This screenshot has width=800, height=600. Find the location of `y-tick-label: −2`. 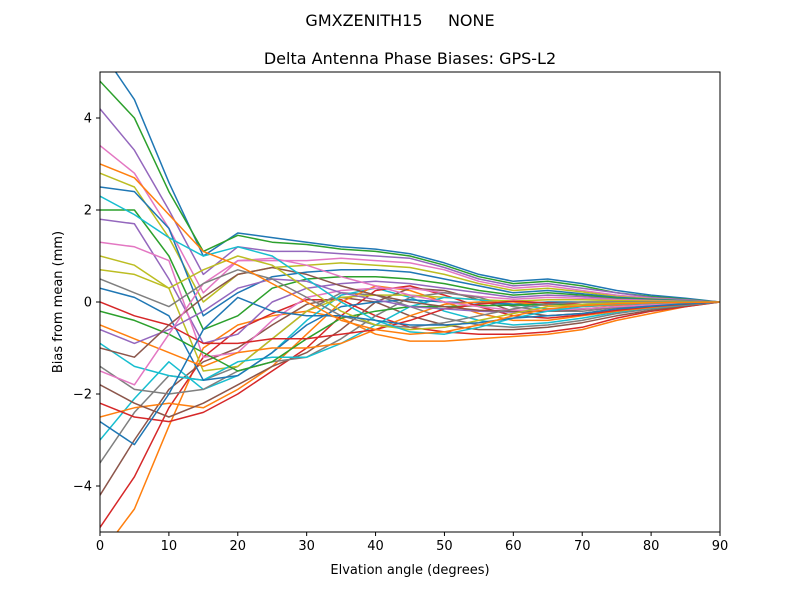

y-tick-label: −2 is located at coordinates (82, 395).